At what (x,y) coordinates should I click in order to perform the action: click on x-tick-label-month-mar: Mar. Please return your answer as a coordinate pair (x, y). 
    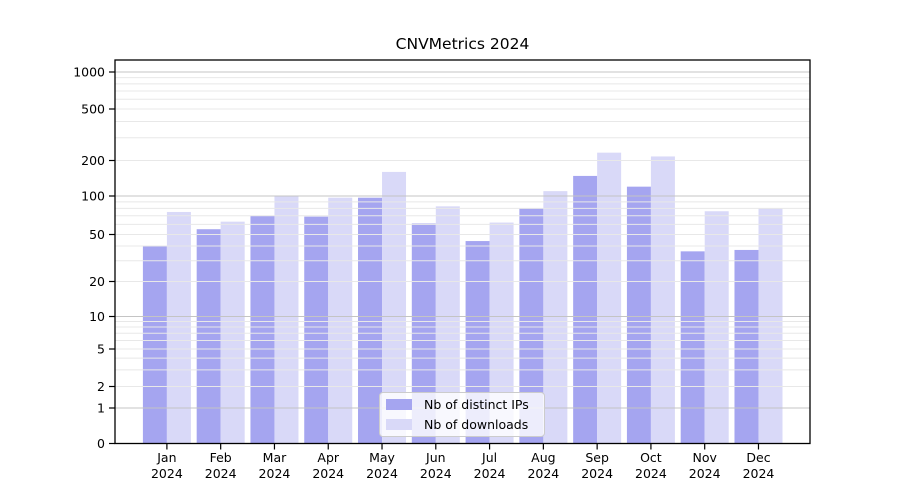
    Looking at the image, I should click on (275, 457).